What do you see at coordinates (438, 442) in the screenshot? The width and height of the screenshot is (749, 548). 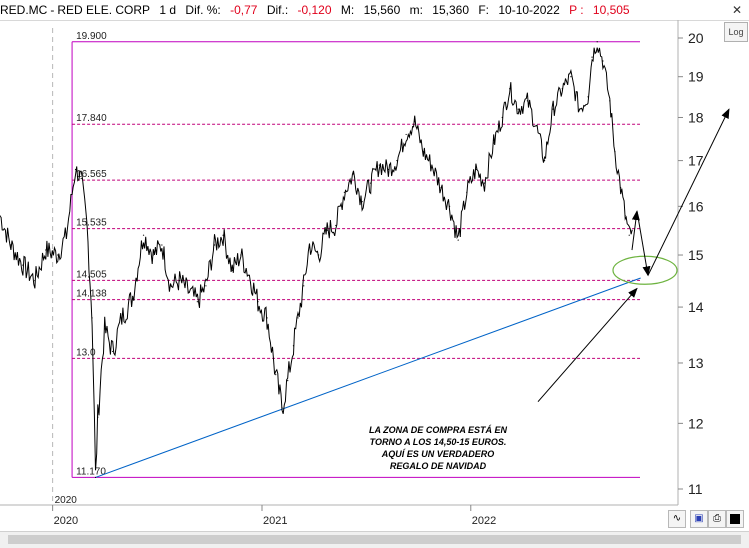 I see `annotation-line: TORNO A LOS 14,50-15 EUROS.` at bounding box center [438, 442].